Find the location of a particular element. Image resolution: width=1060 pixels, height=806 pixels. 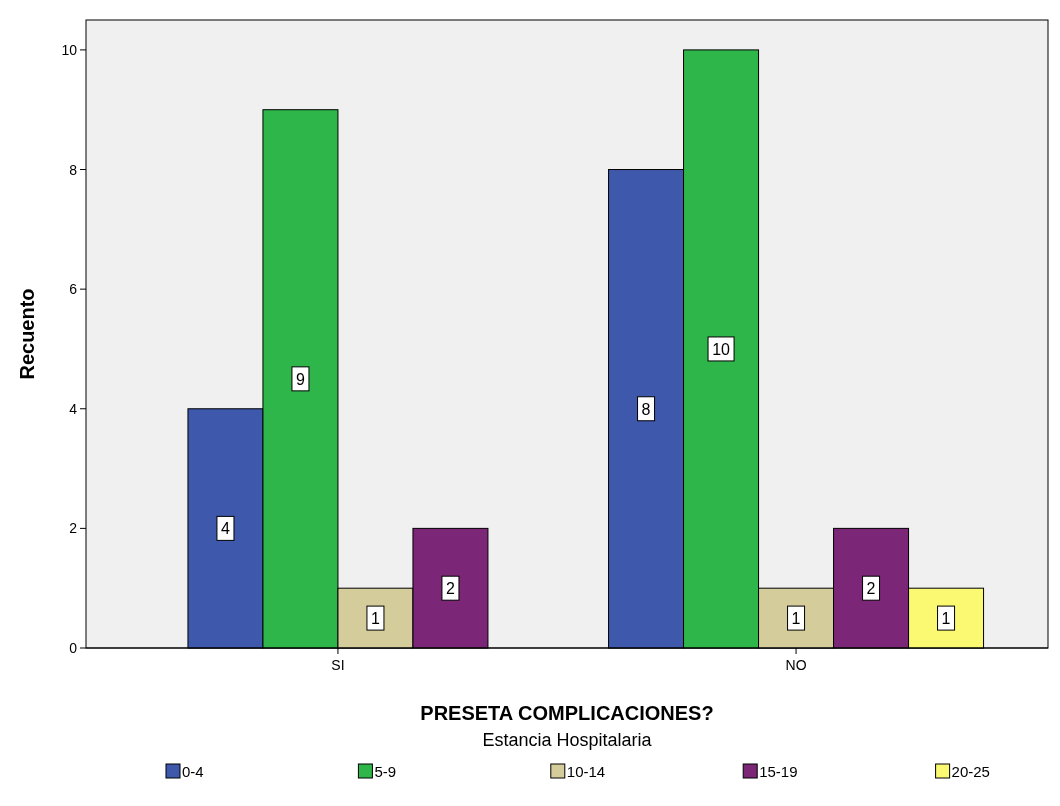

legend-label: 20-25 is located at coordinates (970, 771).